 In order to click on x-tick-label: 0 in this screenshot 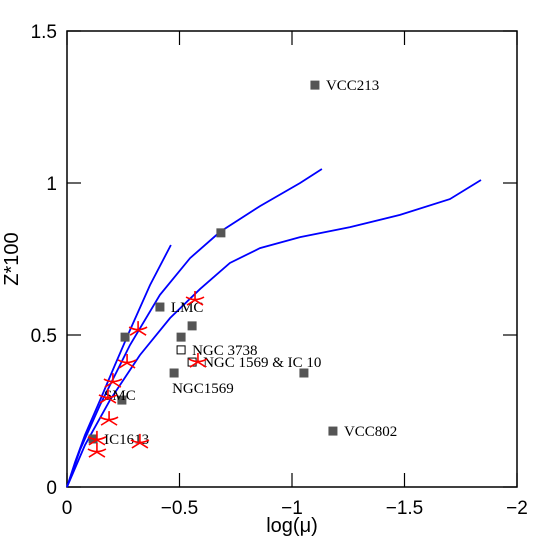, I will do `click(67, 508)`.